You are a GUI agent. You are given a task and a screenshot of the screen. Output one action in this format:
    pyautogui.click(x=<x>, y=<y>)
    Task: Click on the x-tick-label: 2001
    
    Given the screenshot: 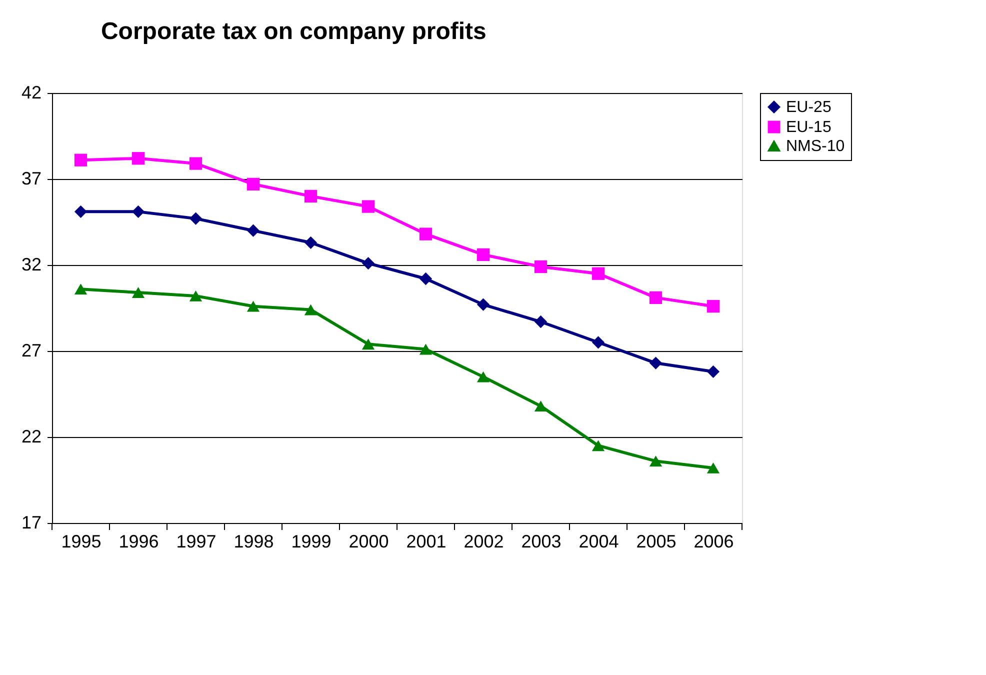 What is the action you would take?
    pyautogui.click(x=426, y=542)
    